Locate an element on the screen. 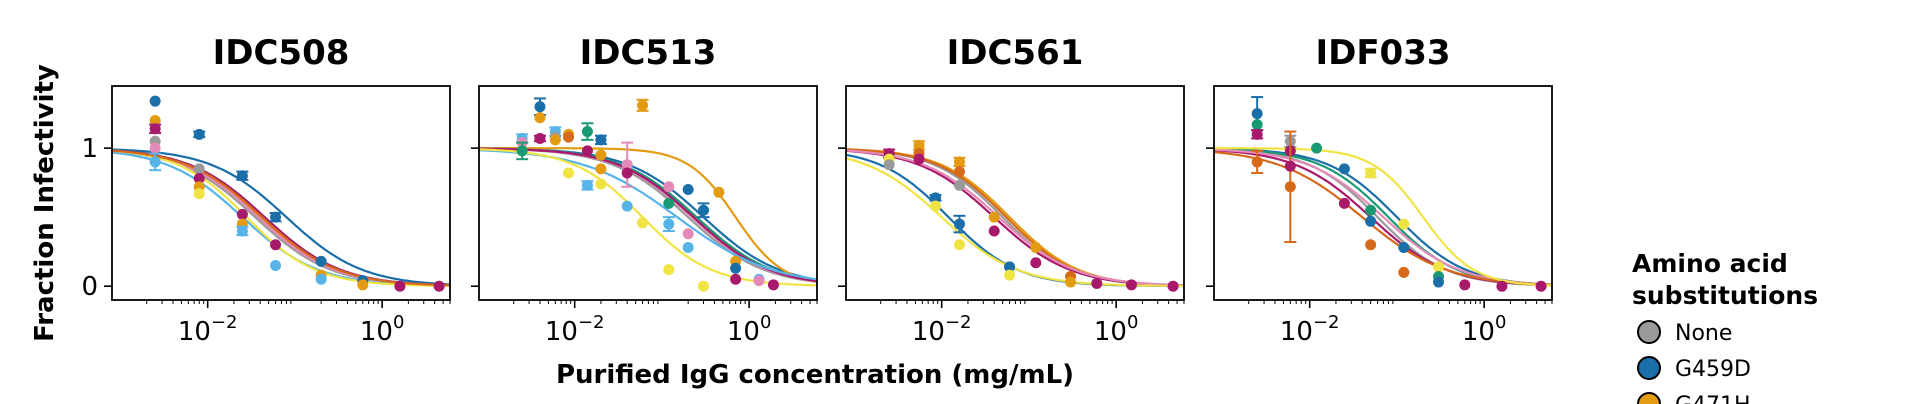 Image resolution: width=1920 pixels, height=404 pixels. data-points is located at coordinates (1031, 215).